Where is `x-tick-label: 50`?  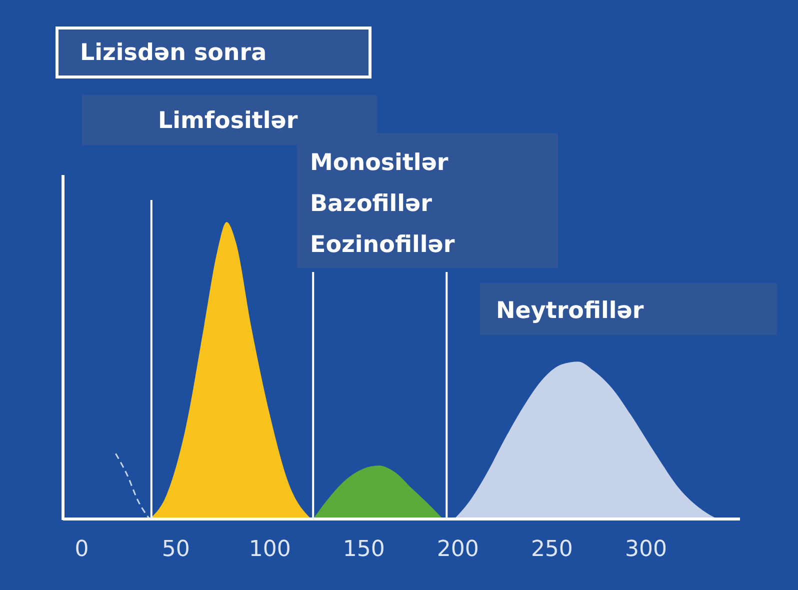
x-tick-label: 50 is located at coordinates (176, 549).